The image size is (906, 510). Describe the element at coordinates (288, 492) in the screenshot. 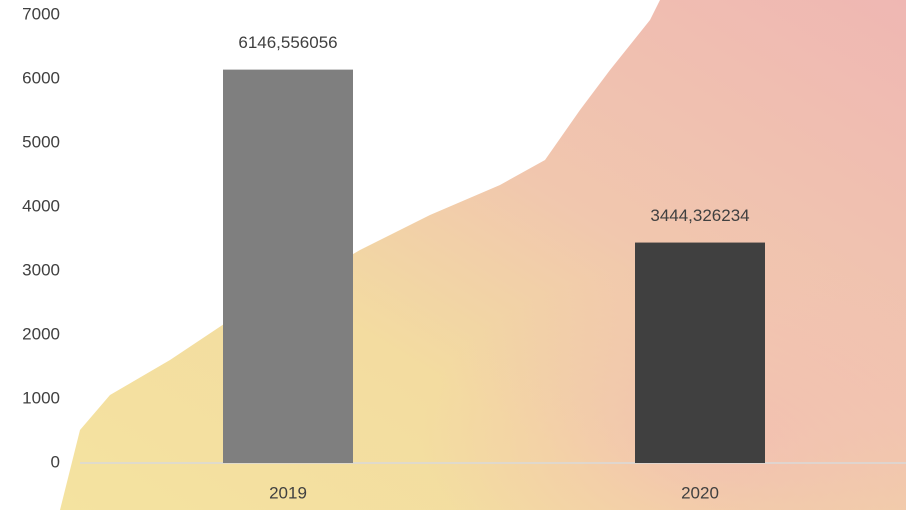

I see `x-tick-label: 2019` at that location.